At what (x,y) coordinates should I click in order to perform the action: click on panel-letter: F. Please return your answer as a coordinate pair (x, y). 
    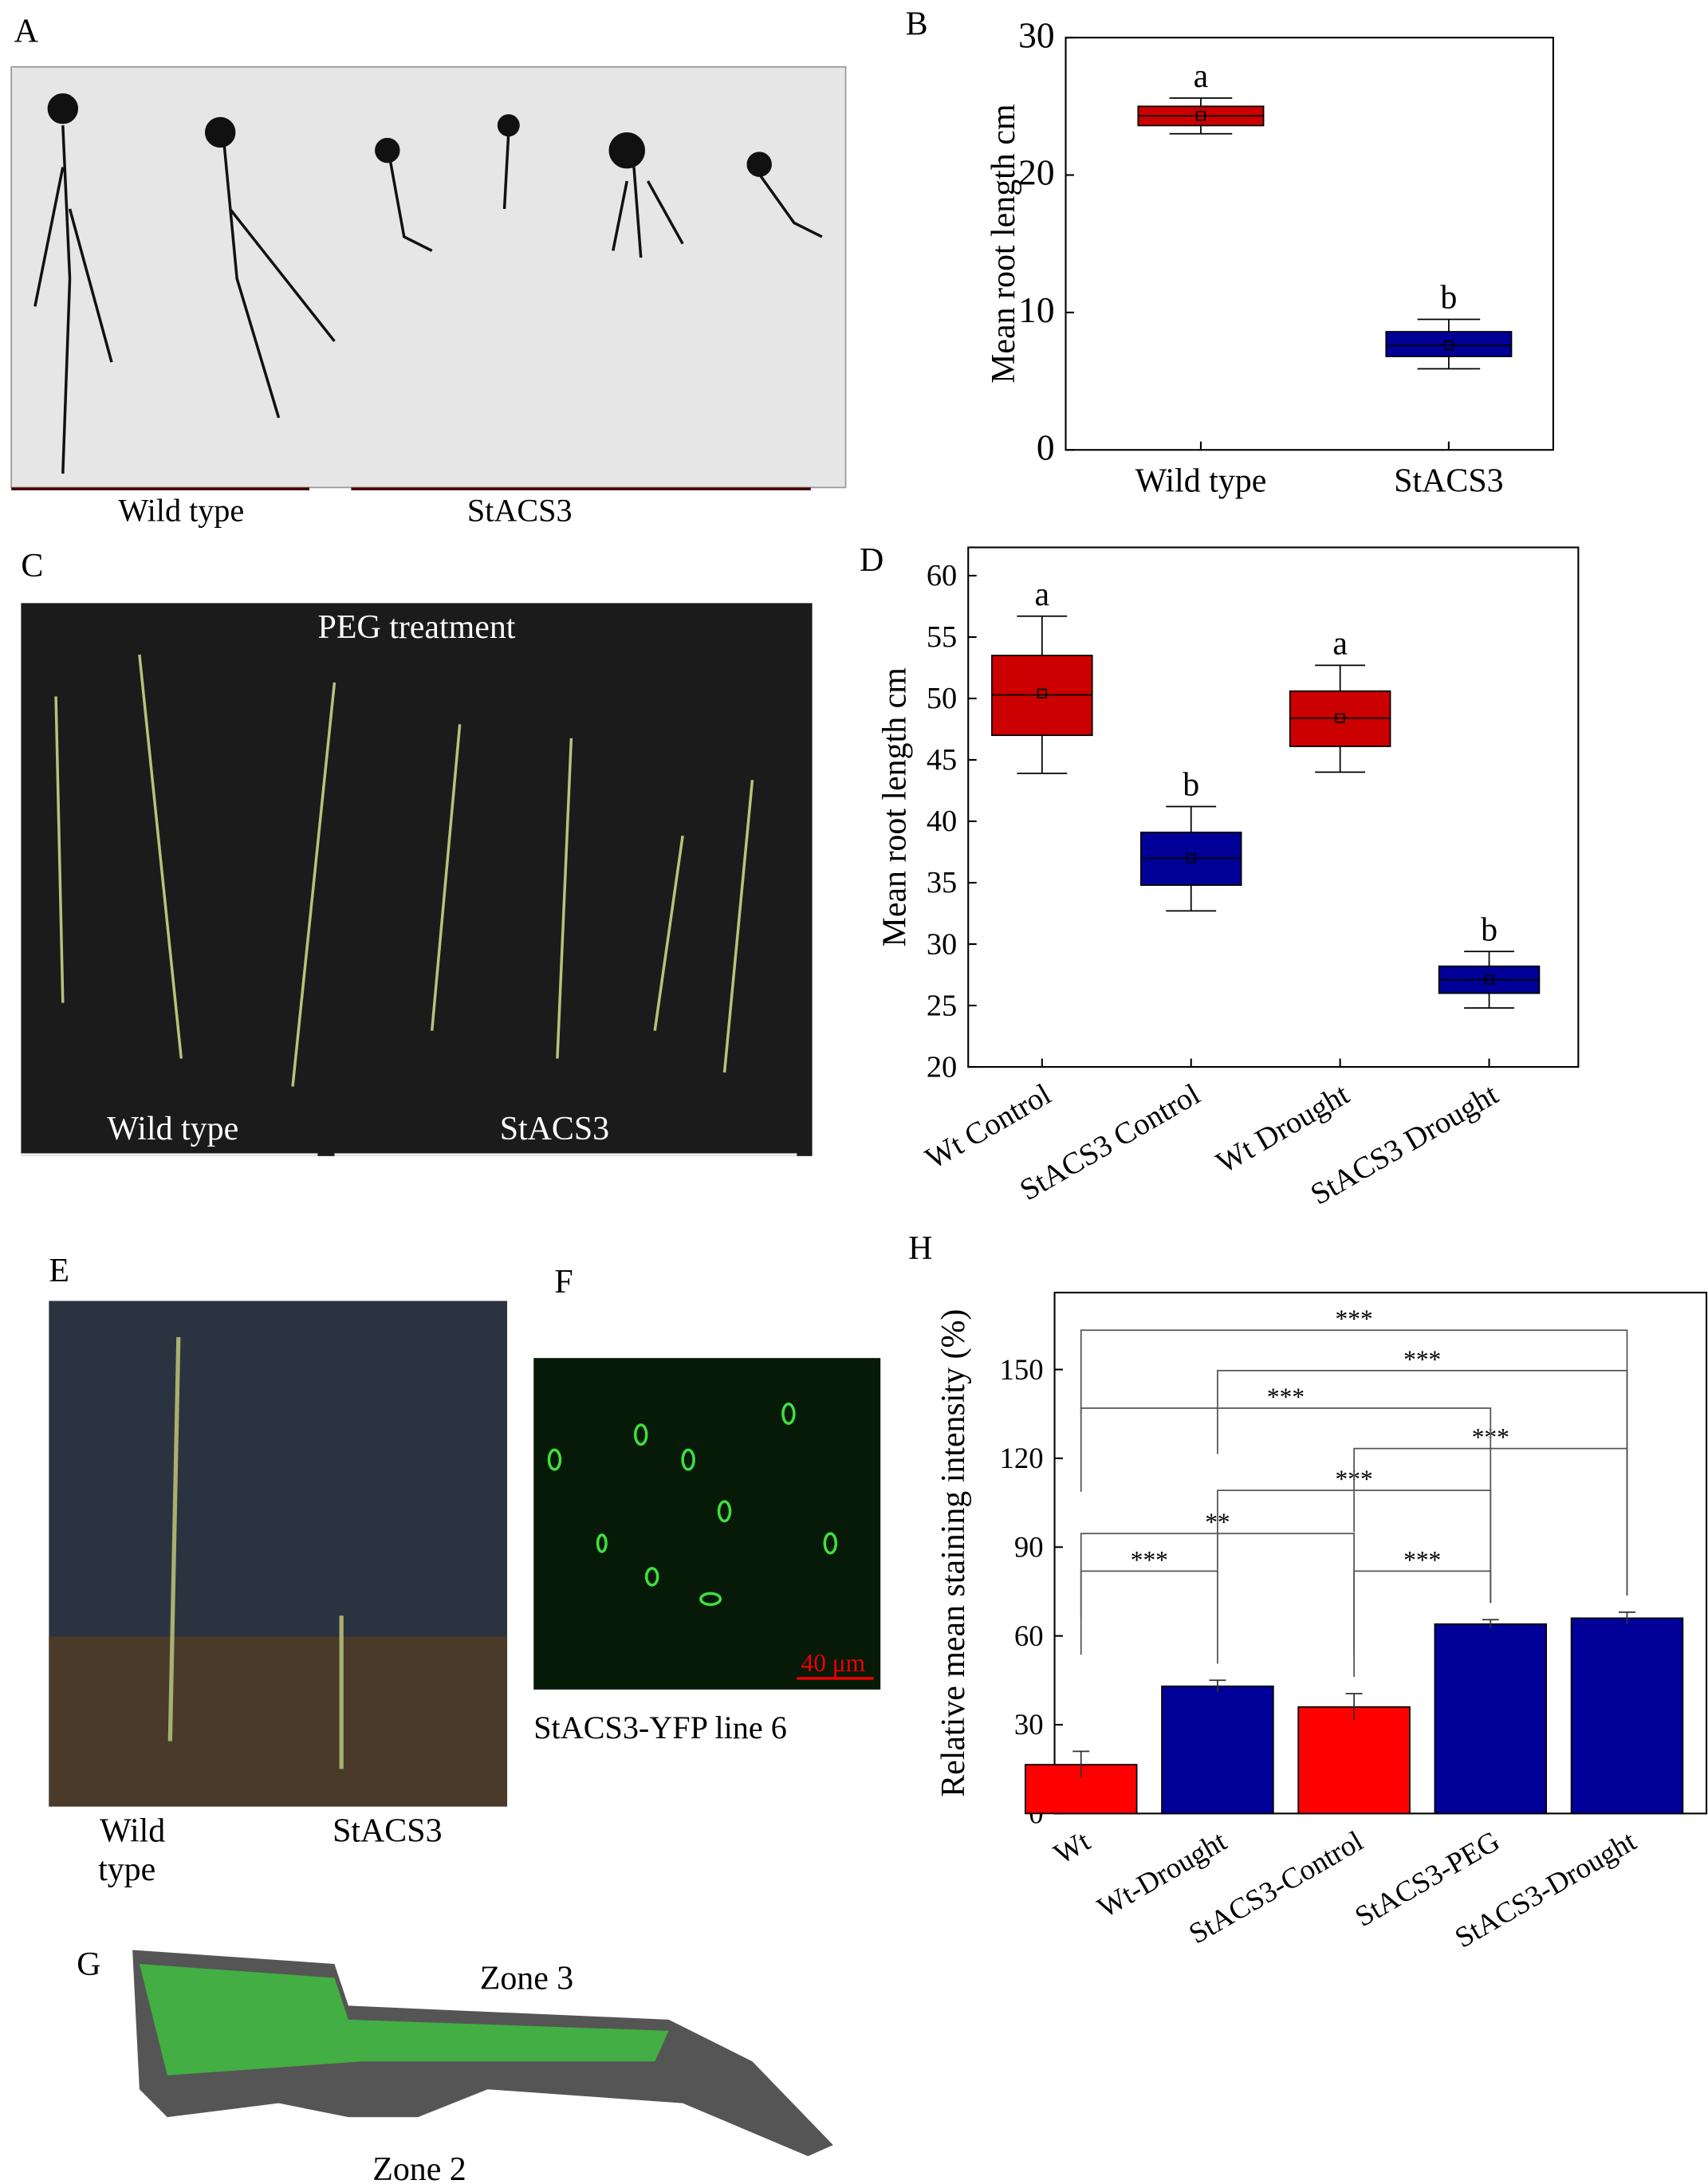
    Looking at the image, I should click on (563, 1282).